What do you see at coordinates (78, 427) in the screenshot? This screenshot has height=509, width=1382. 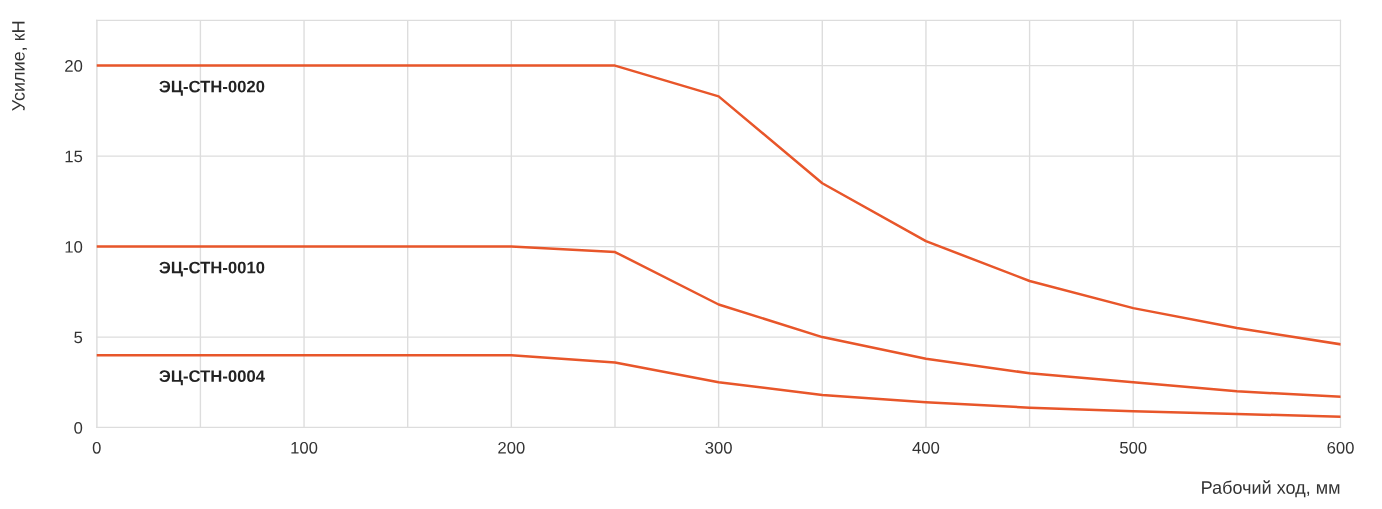 I see `y-tick-label: 0` at bounding box center [78, 427].